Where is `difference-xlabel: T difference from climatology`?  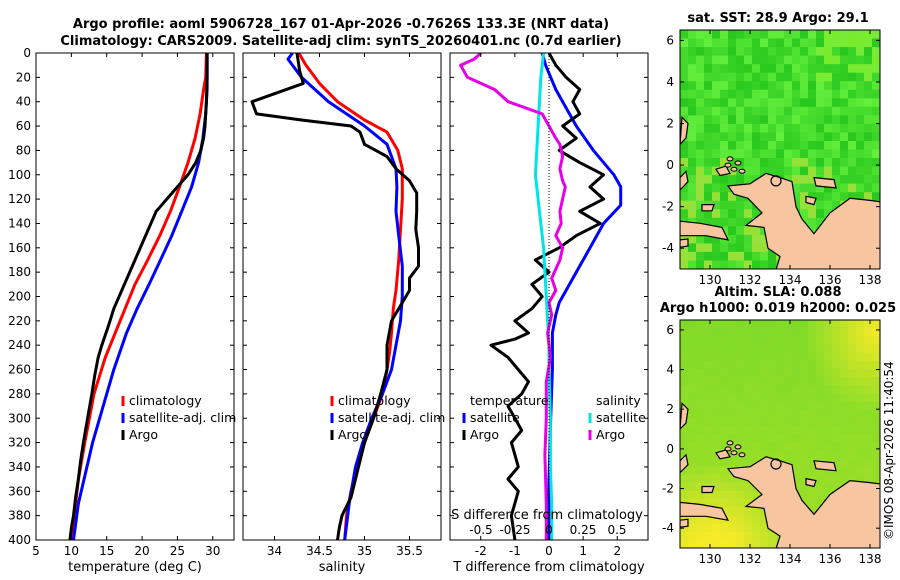
difference-xlabel: T difference from climatology is located at coordinates (548, 567).